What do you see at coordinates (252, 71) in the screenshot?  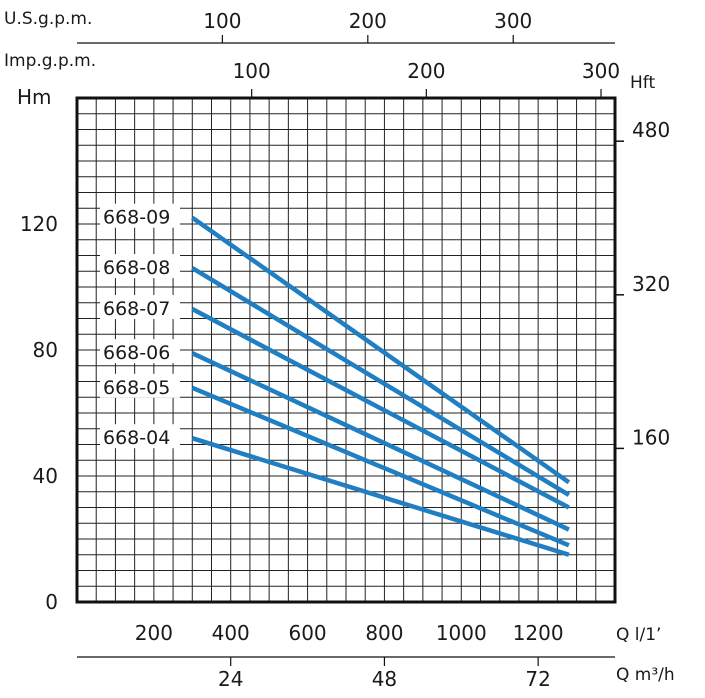 I see `x-impgpm-tick-label: 100` at bounding box center [252, 71].